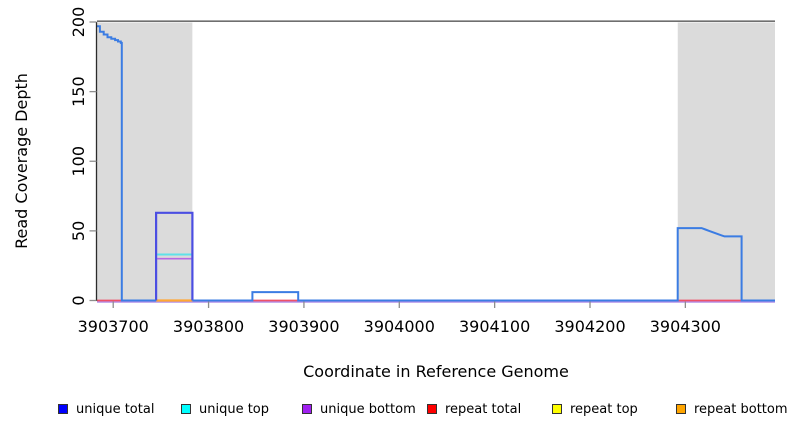 The width and height of the screenshot is (792, 432). Describe the element at coordinates (483, 409) in the screenshot. I see `legend-label: repeat total` at that location.